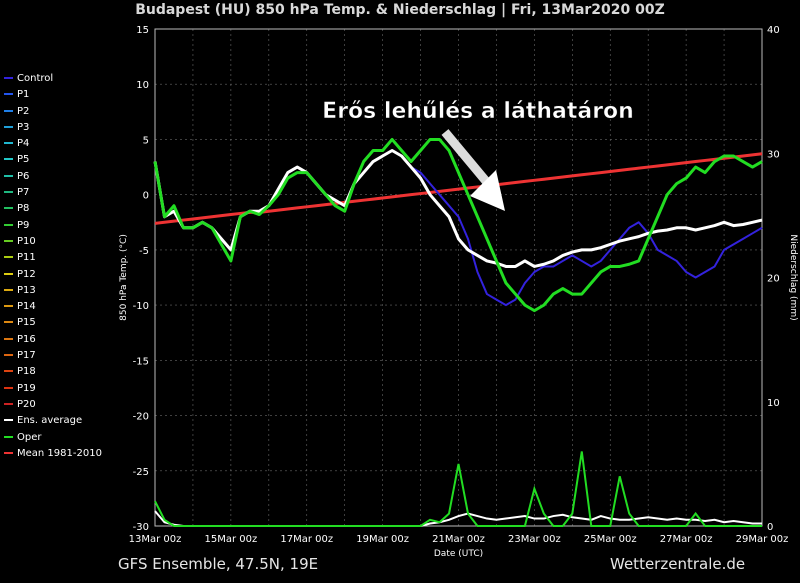  Describe the element at coordinates (155, 539) in the screenshot. I see `x-tick-label: 13Mar 00z` at that location.